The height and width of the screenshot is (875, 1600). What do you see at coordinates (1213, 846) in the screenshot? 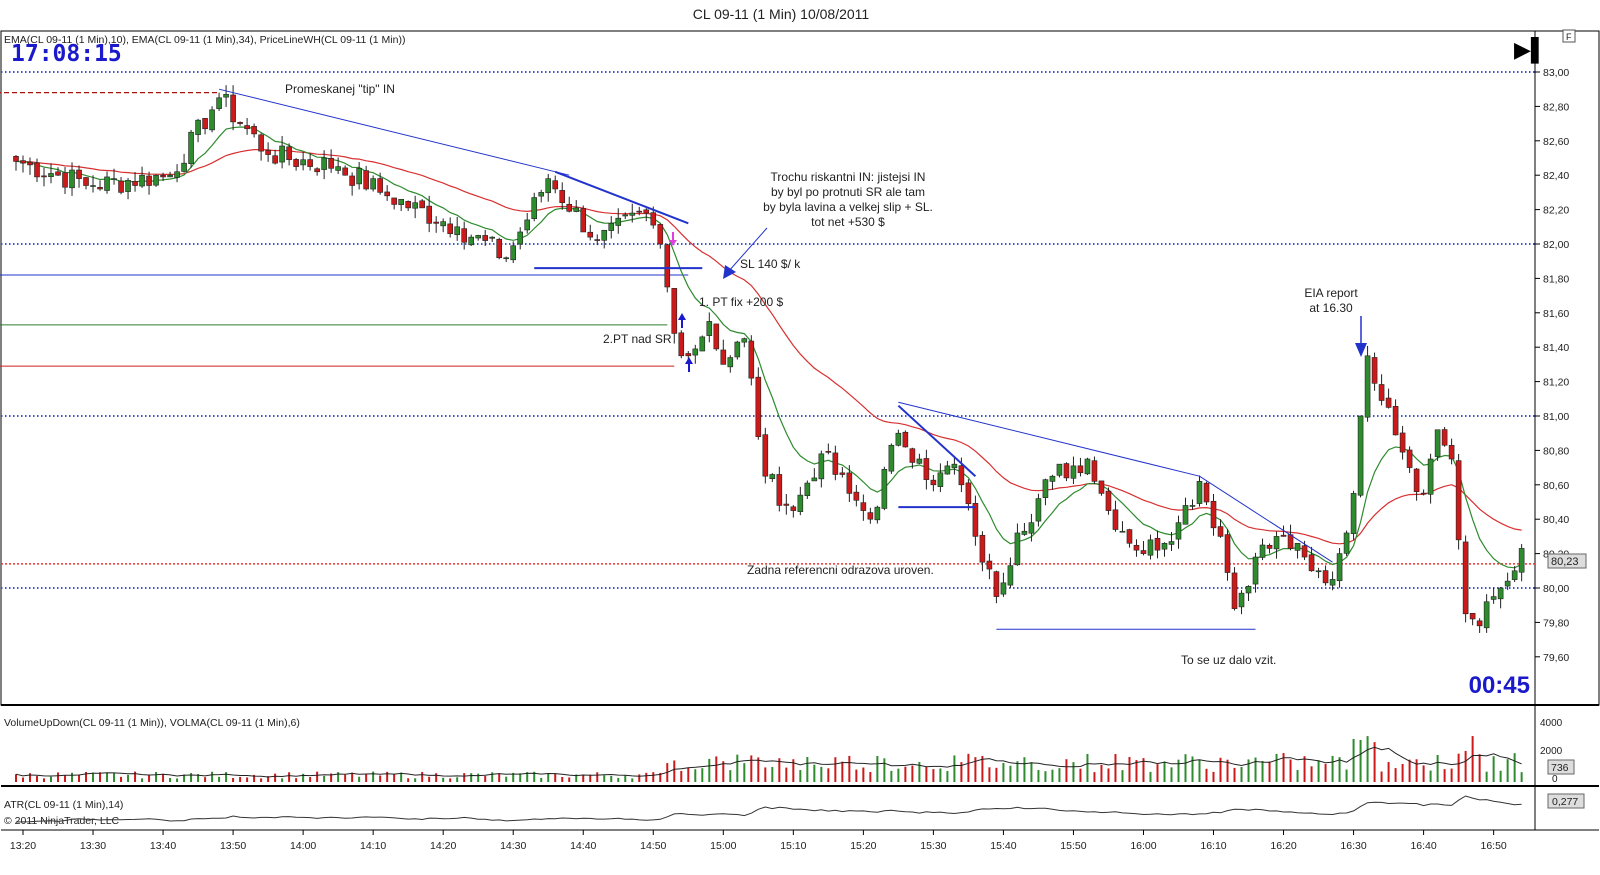
I see `time-tick-17: 16:10` at bounding box center [1213, 846].